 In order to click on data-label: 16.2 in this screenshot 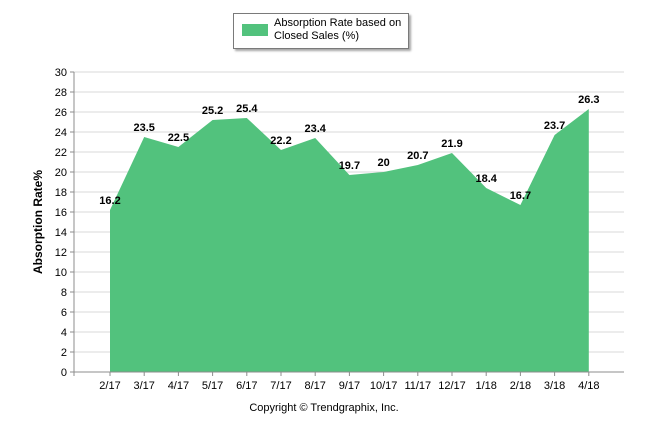, I will do `click(109, 201)`.